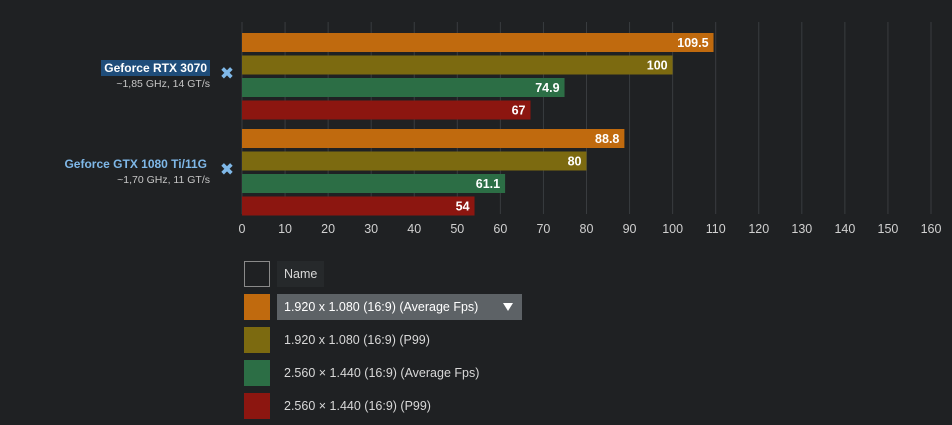 The image size is (952, 425). I want to click on x-tick-label: 70, so click(543, 229).